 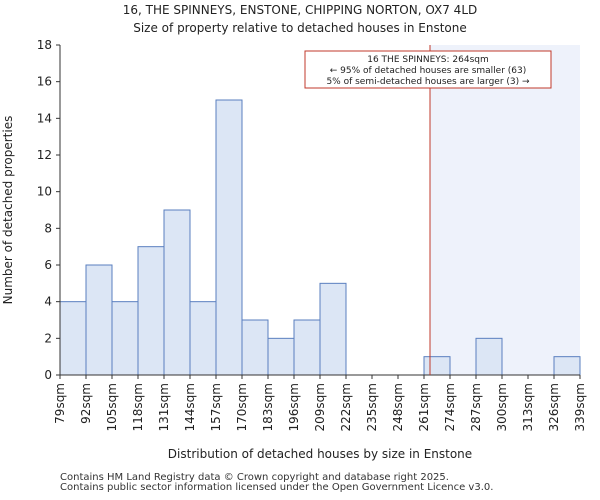 I want to click on x-tick-label: 79sqm, so click(x=60, y=403).